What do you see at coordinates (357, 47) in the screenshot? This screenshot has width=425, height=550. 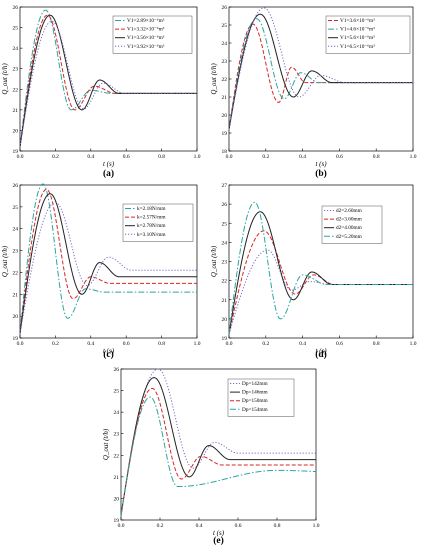 I see `legend-label: V1=6.5×10⁻⁶m³` at bounding box center [357, 47].